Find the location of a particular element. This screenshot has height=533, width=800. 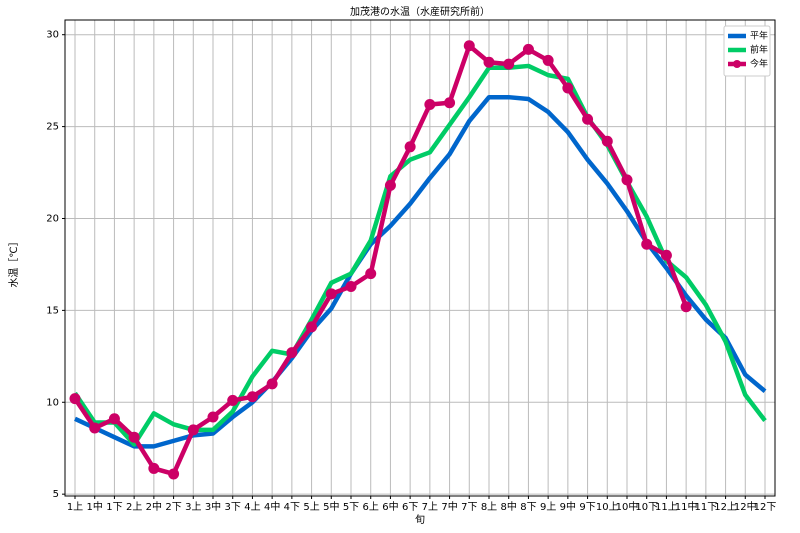

x-tick-label: 12下 is located at coordinates (765, 507).